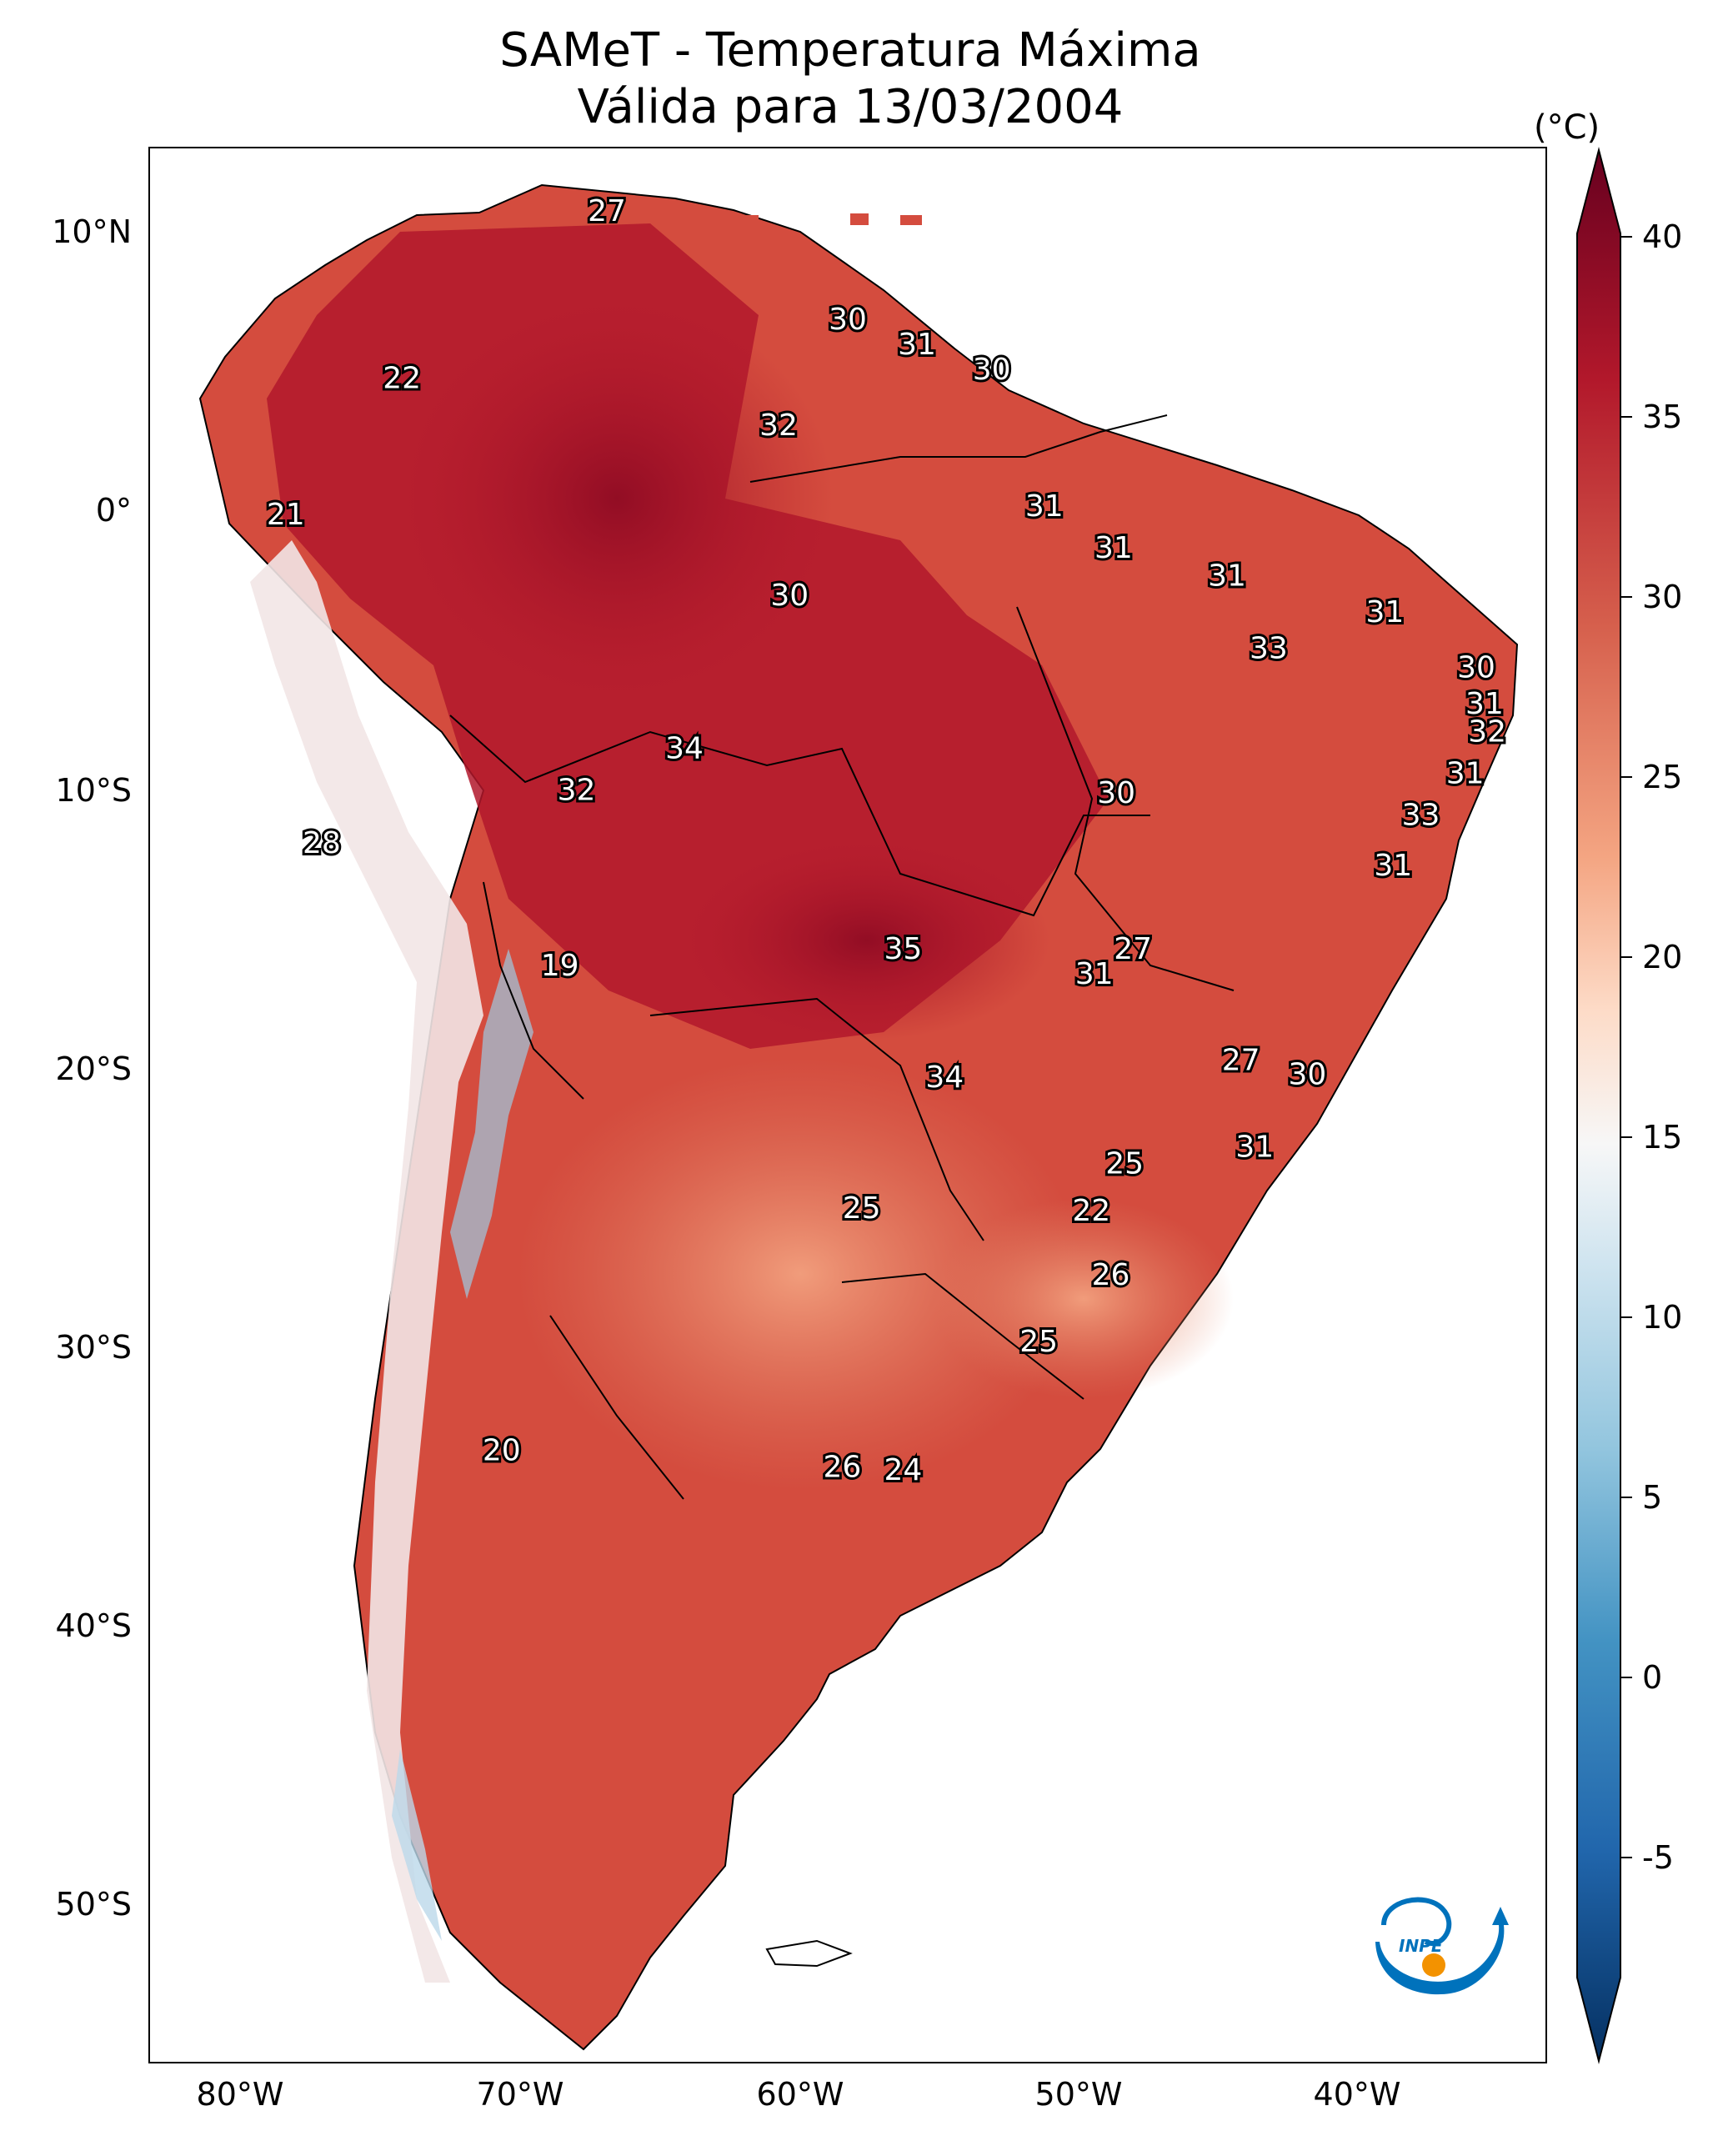  Describe the element at coordinates (1658, 1857) in the screenshot. I see `colorbar-tick: -5` at that location.